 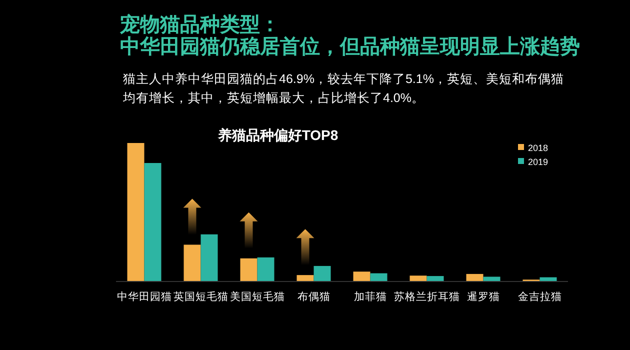 What do you see at coordinates (343, 78) in the screenshot?
I see `text: 猫主人中养中华田园猫的占46.9%，较去年下降了5.1%，英短、美短和布偶猫` at bounding box center [343, 78].